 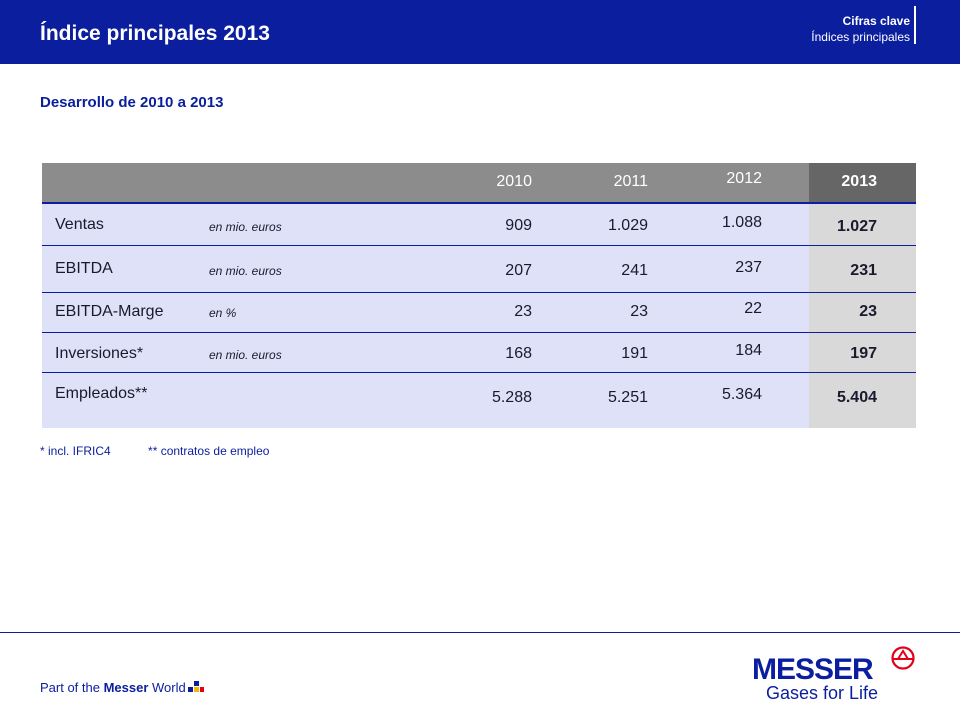 What do you see at coordinates (856, 397) in the screenshot?
I see `value-2013: 5.404` at bounding box center [856, 397].